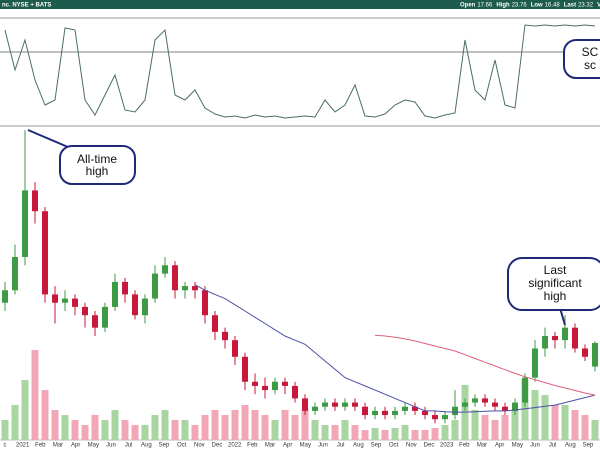 The width and height of the screenshot is (600, 450). I want to click on header-bar, so click(300, 4).